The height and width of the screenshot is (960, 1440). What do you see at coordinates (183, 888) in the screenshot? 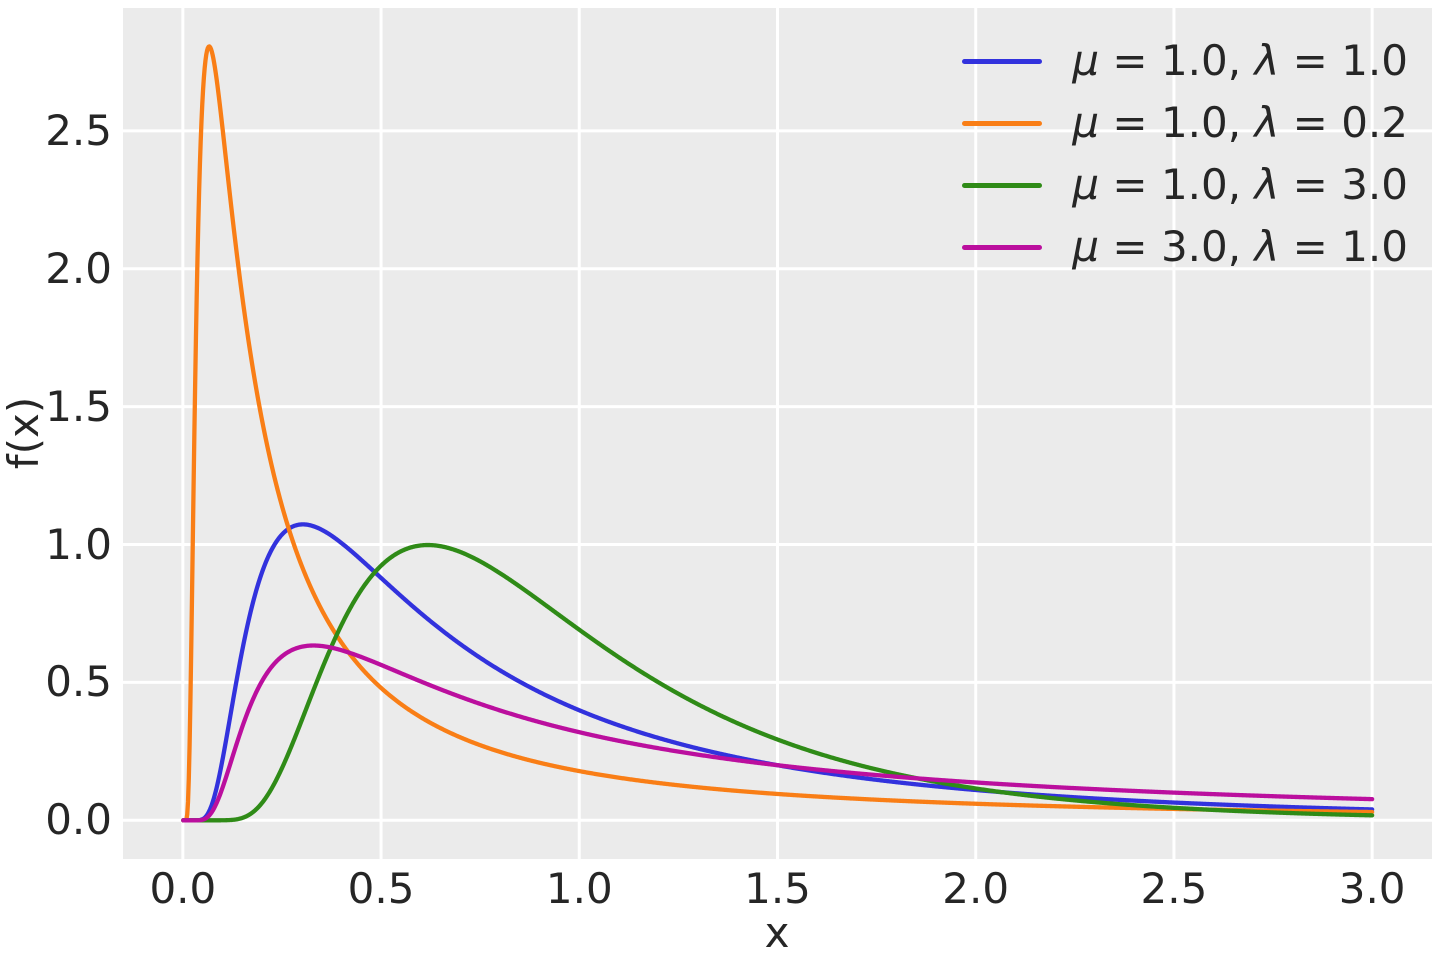
I see `x-tick-label: 0.0` at bounding box center [183, 888].